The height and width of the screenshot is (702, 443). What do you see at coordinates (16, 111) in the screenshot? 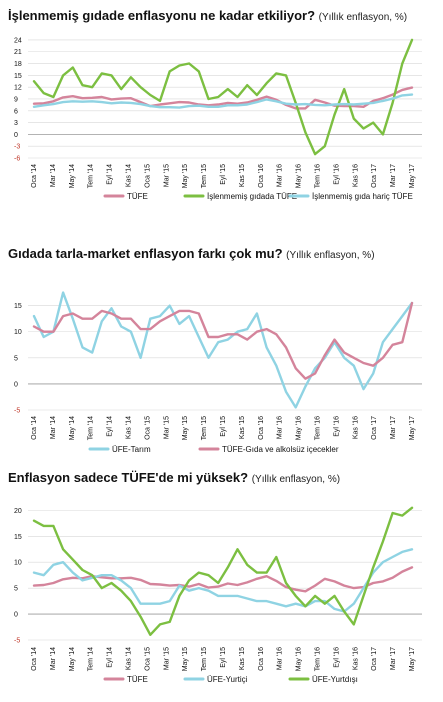
I see `y-tick-label: 6` at bounding box center [16, 111].